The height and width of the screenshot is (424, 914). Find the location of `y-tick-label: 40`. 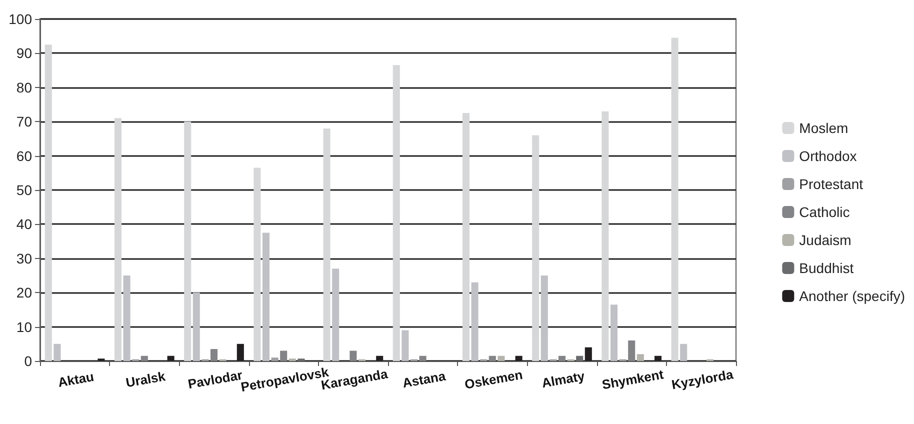

y-tick-label: 40 is located at coordinates (24, 224).